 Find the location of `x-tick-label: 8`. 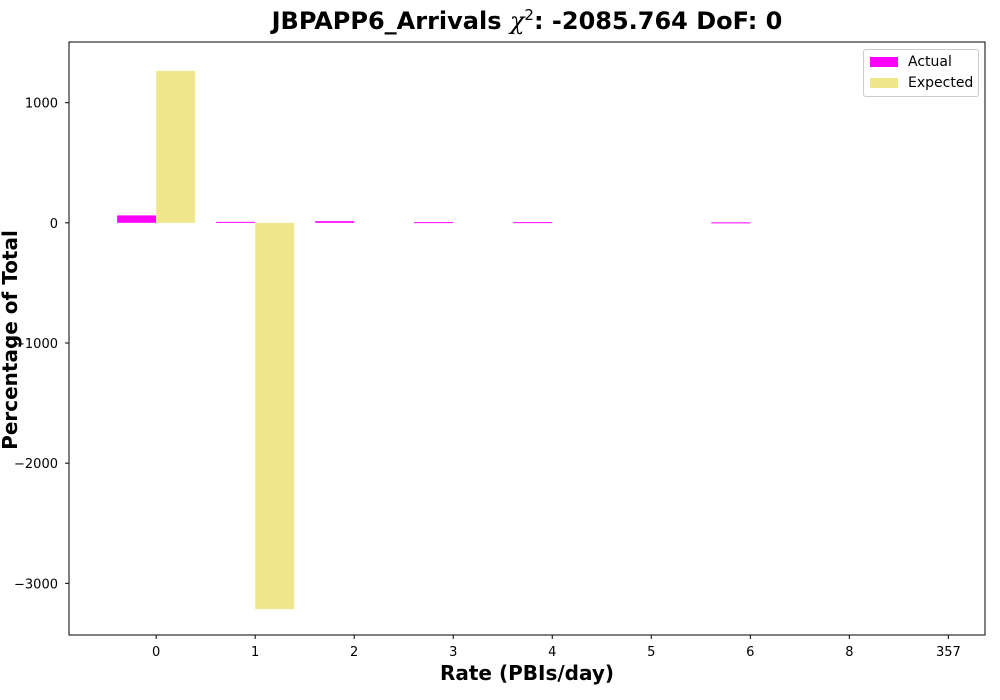

x-tick-label: 8 is located at coordinates (849, 652).